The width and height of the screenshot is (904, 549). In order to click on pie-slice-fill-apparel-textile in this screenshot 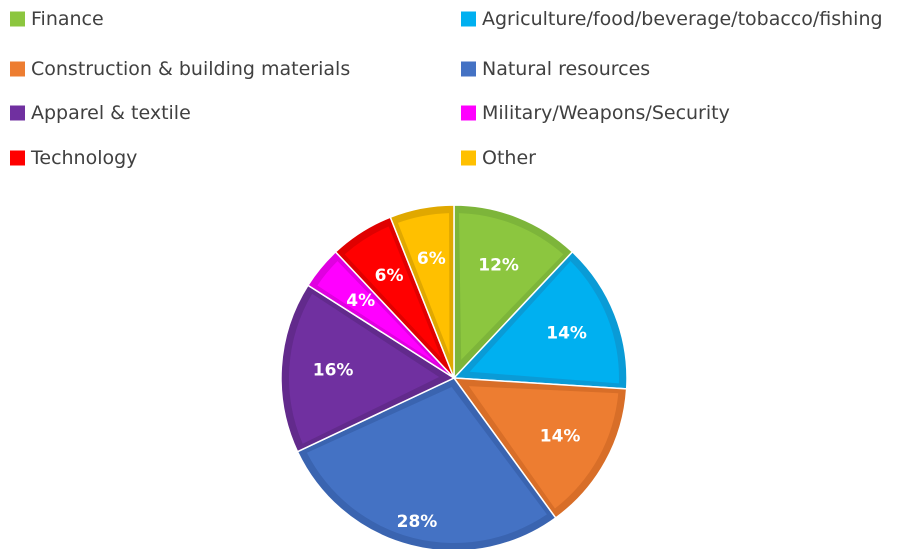, I will do `click(364, 368)`.